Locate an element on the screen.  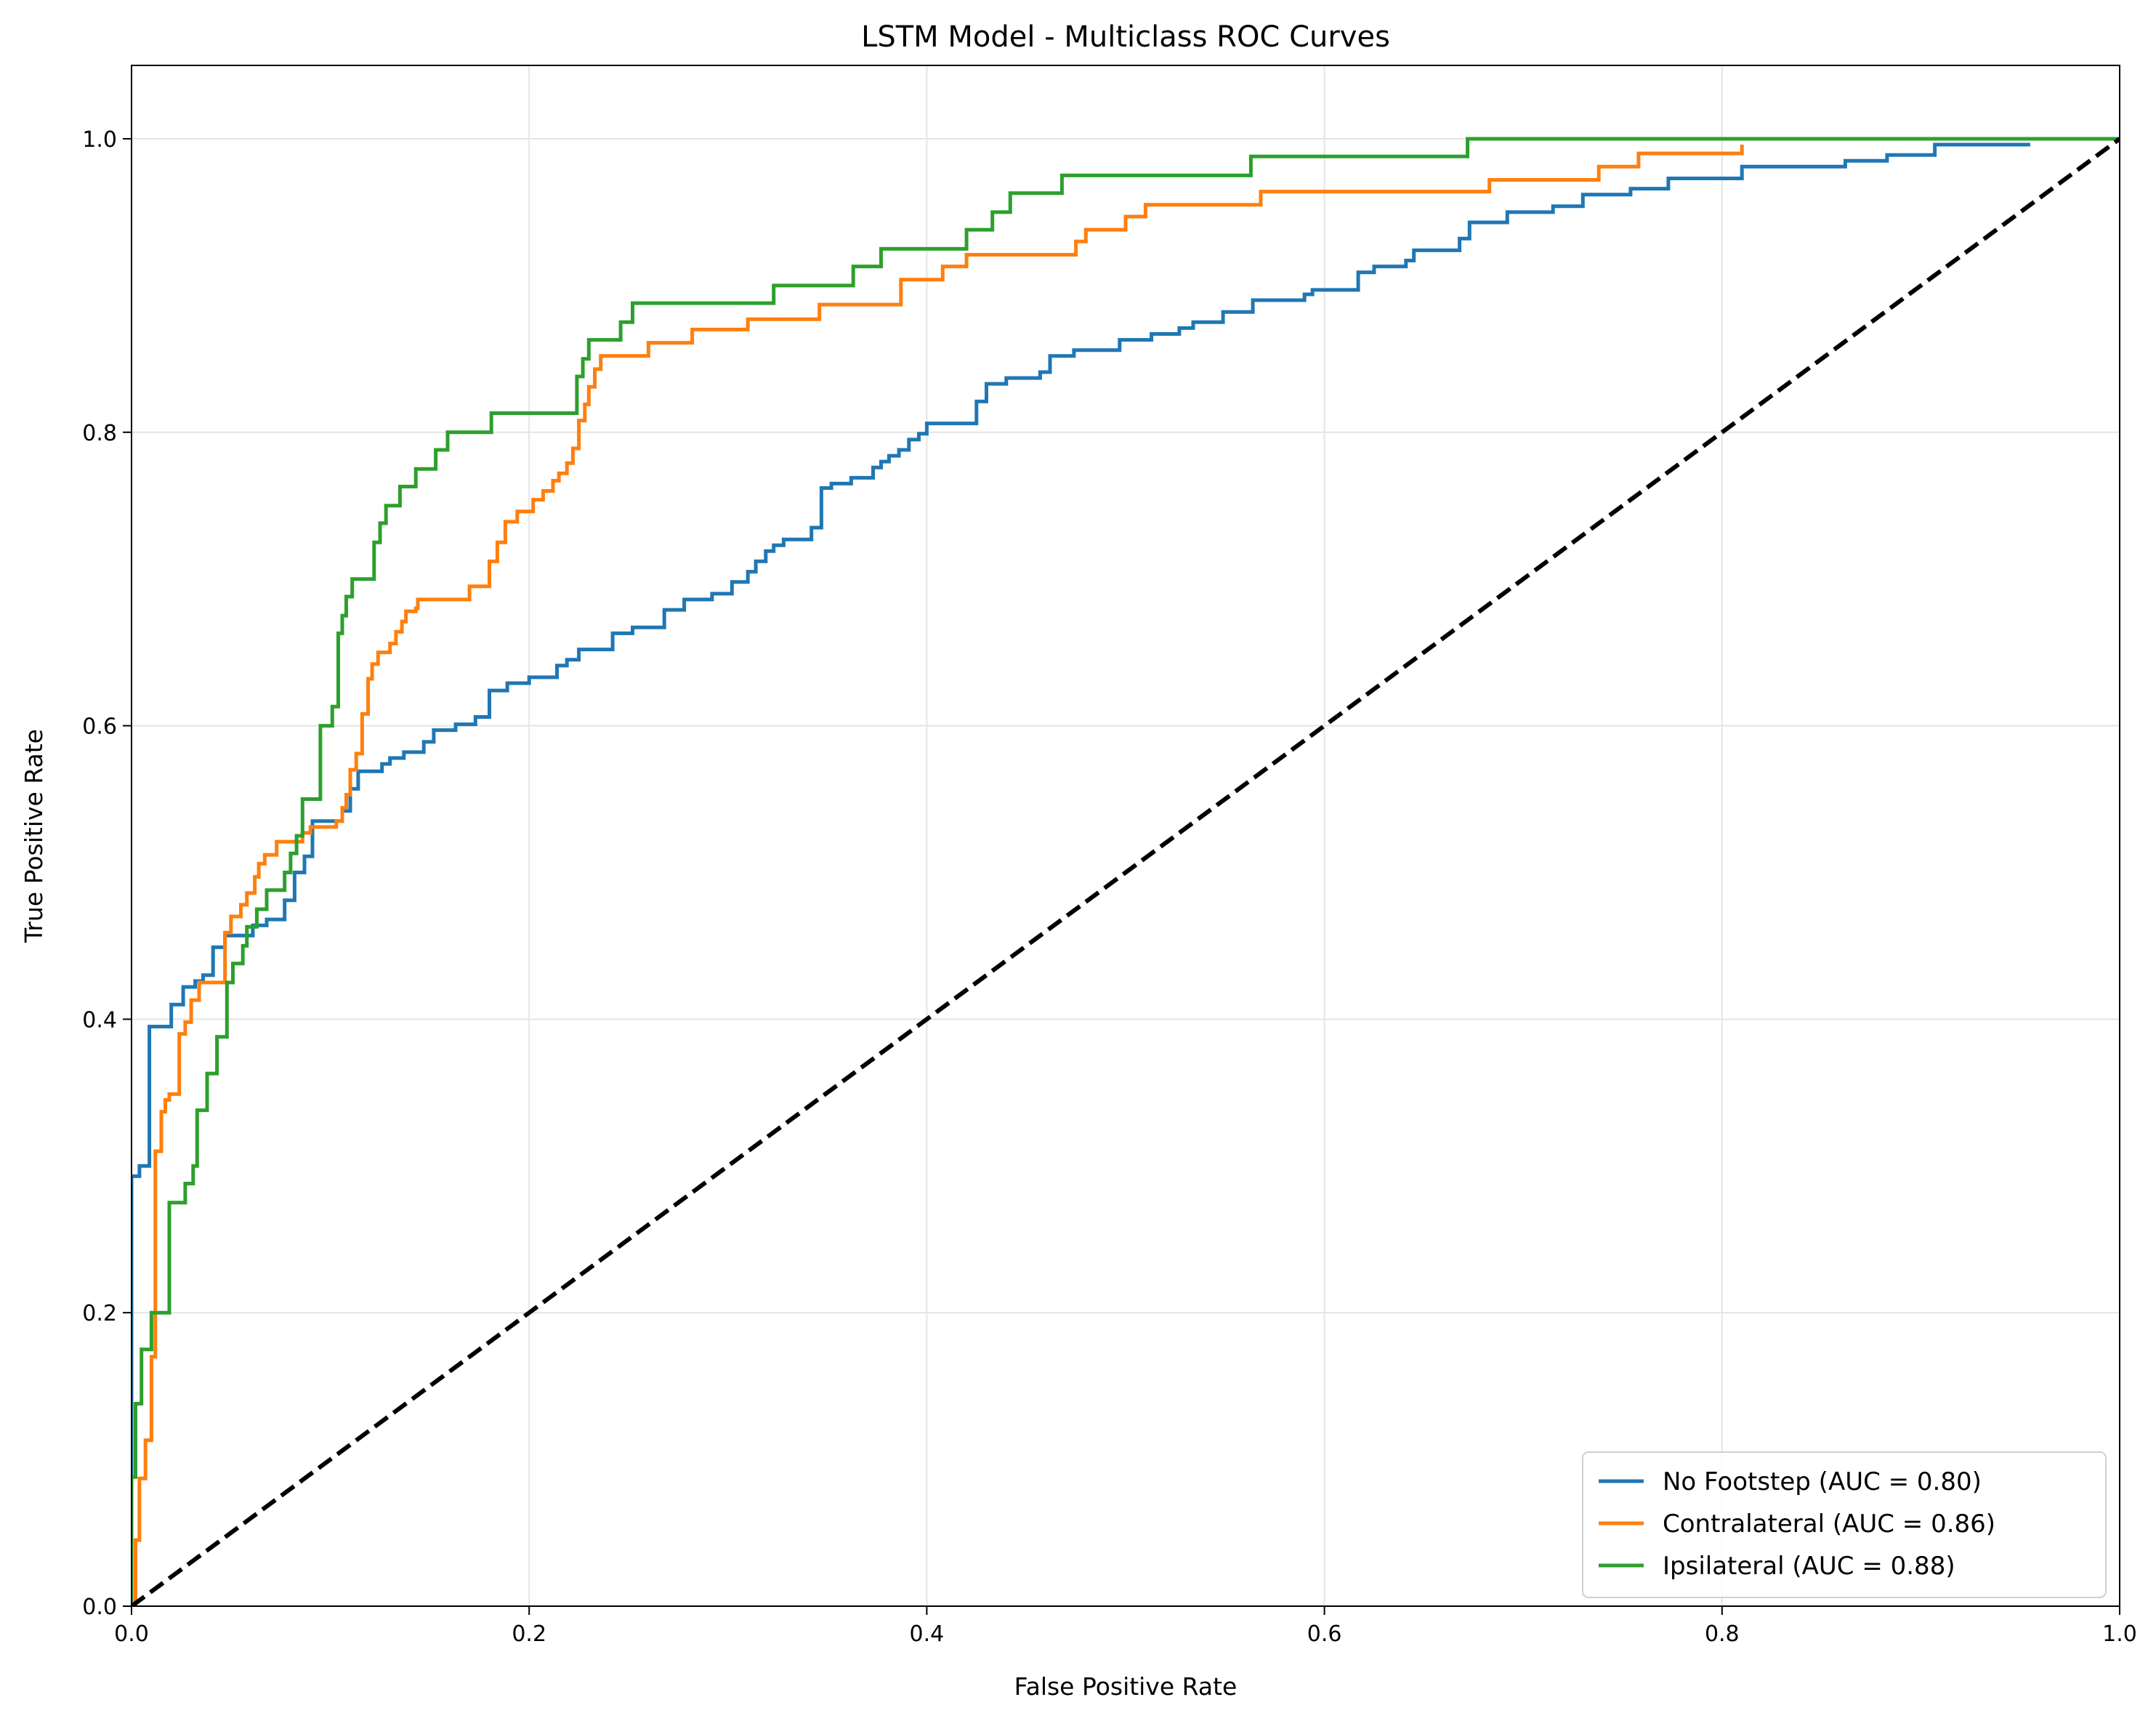
y-tick-label-5: 1.0 is located at coordinates (99, 140).